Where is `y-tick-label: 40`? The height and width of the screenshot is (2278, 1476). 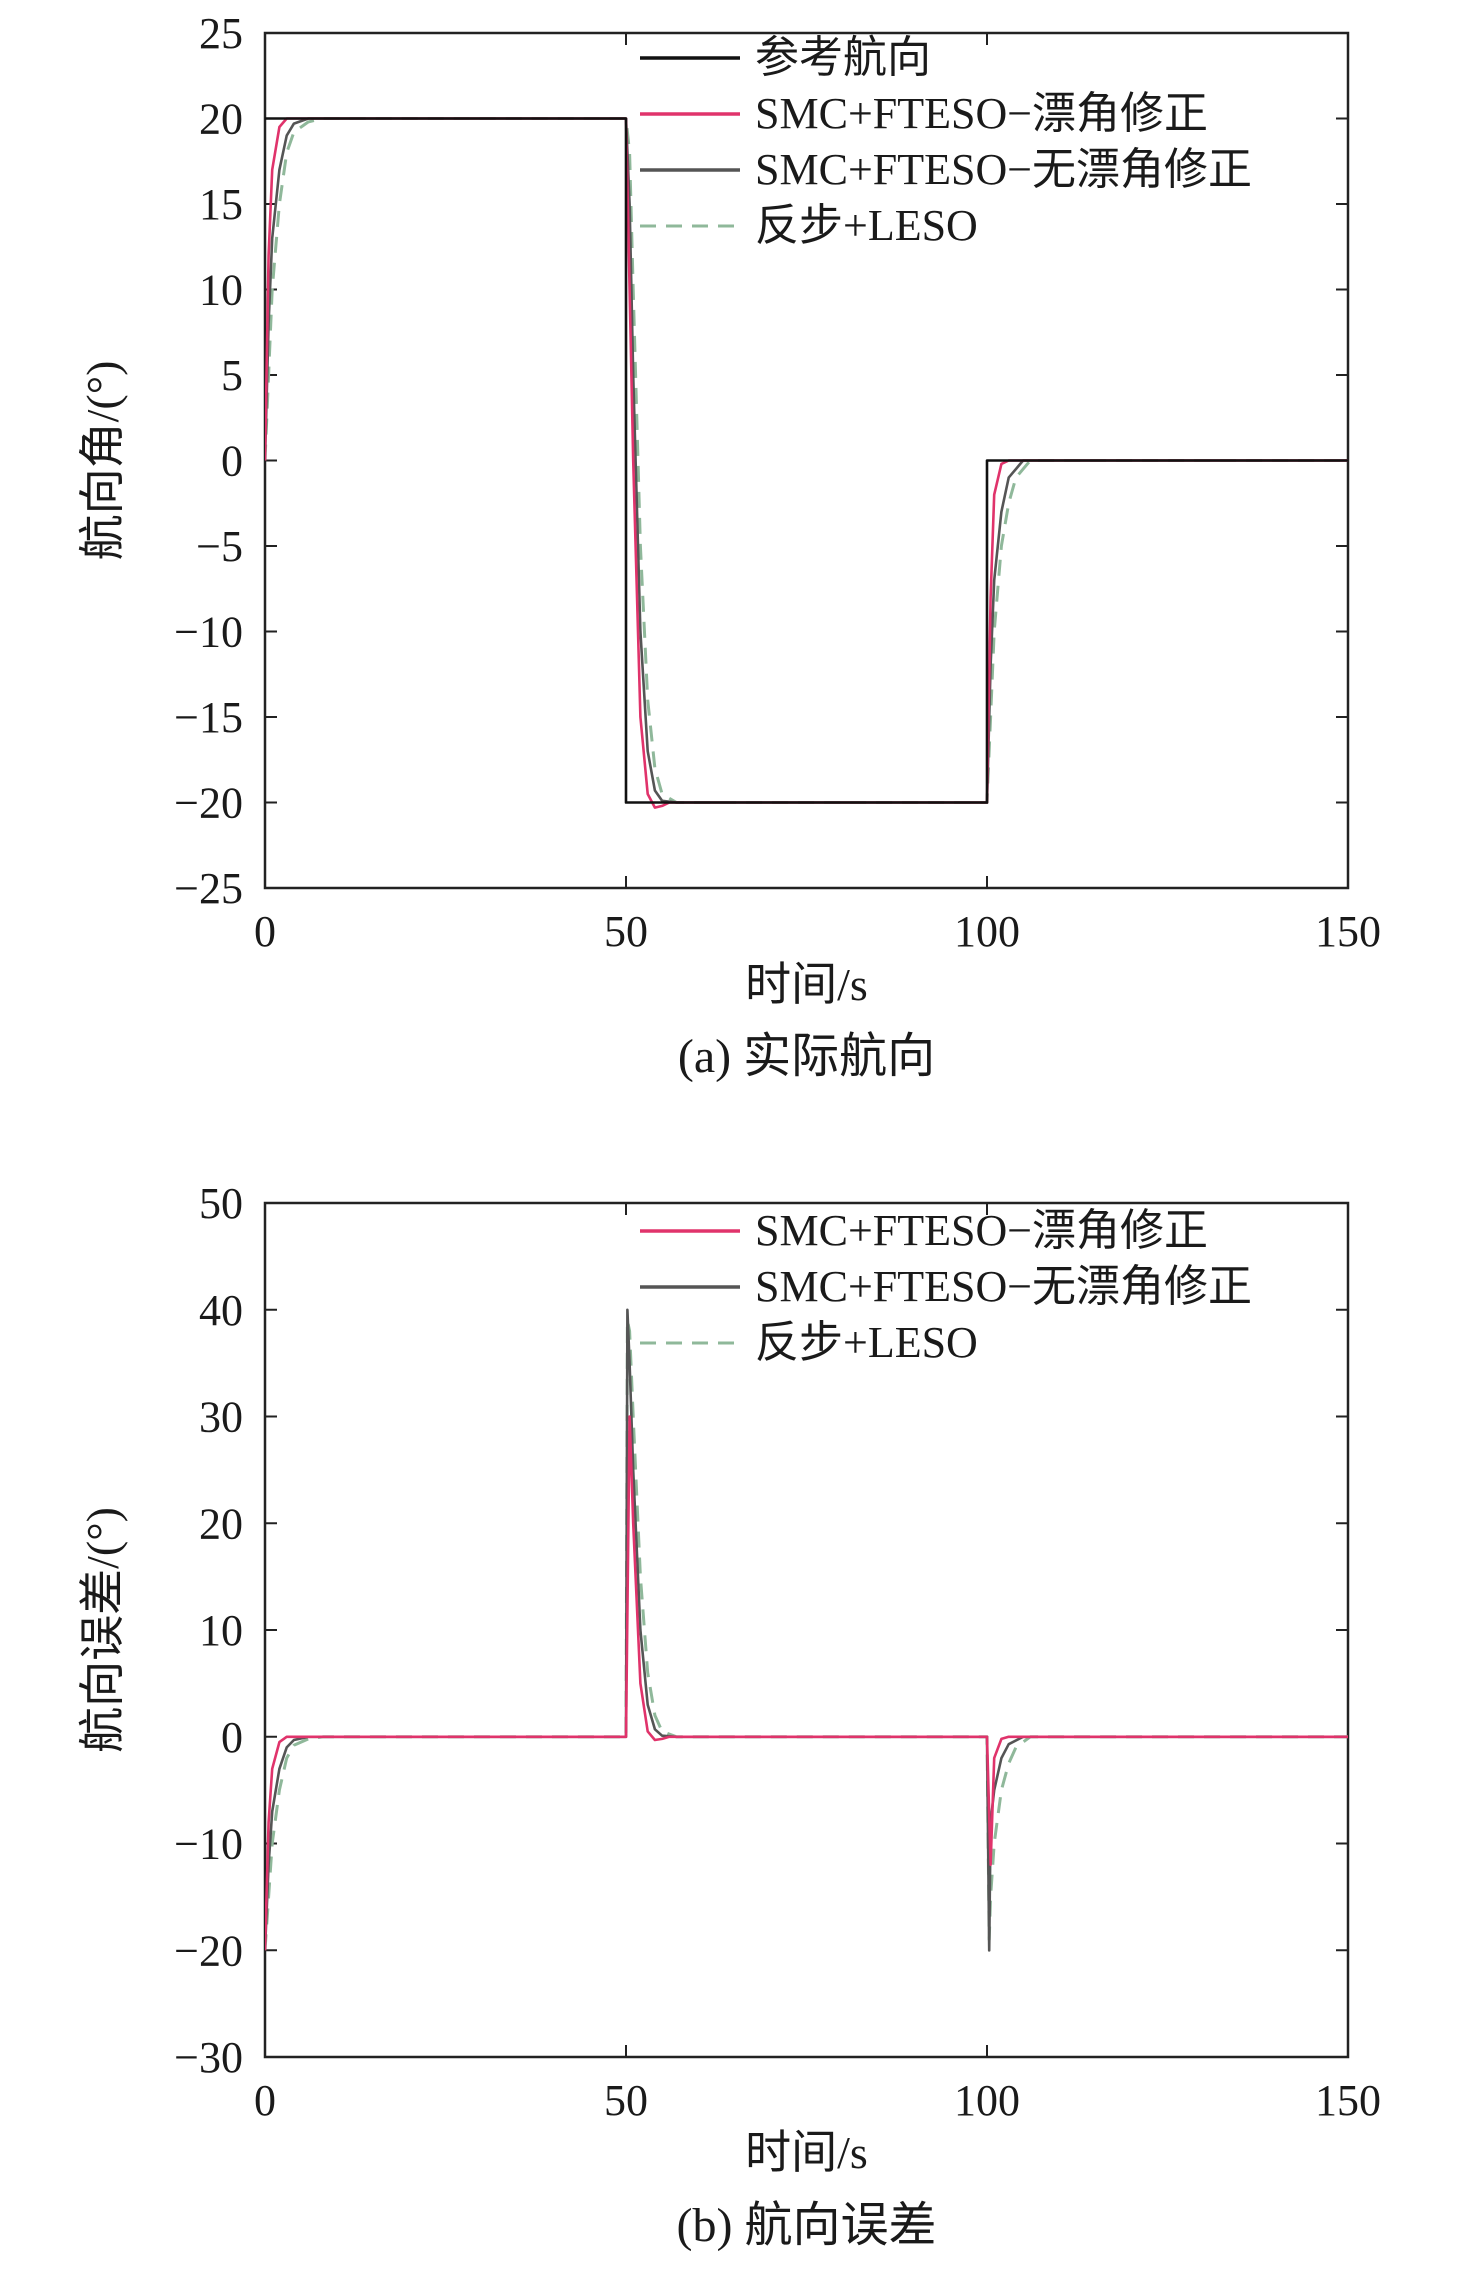 y-tick-label: 40 is located at coordinates (221, 1310).